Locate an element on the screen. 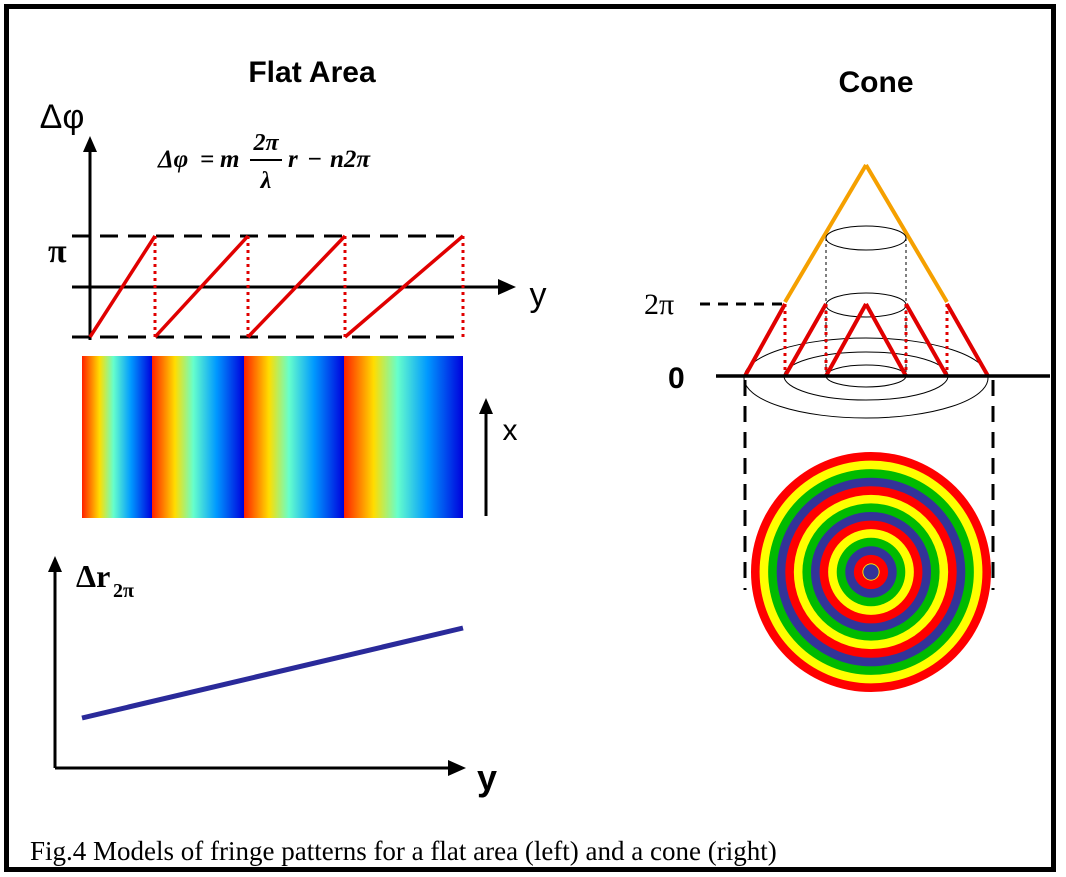 This screenshot has width=1066, height=877. formula-eq: = is located at coordinates (207, 159).